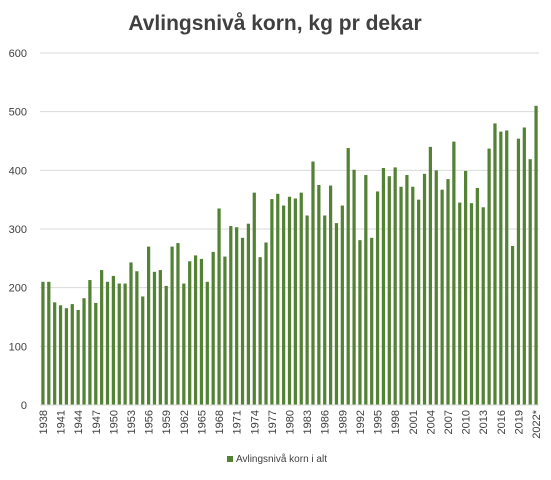 The width and height of the screenshot is (551, 480). What do you see at coordinates (18, 230) in the screenshot?
I see `y-tick-label: 300` at bounding box center [18, 230].